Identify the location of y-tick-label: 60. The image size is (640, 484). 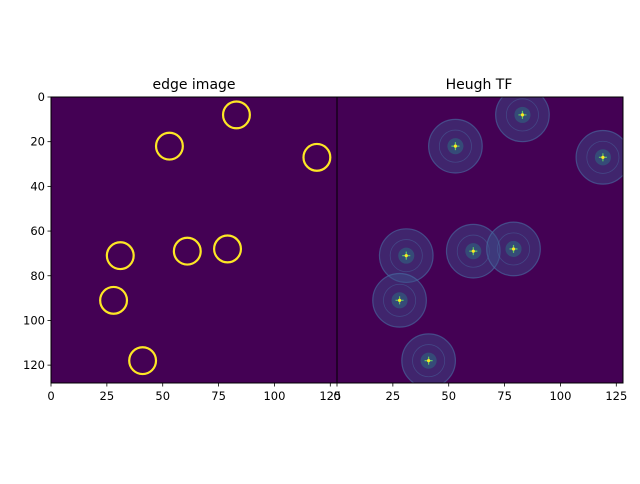
(37, 231).